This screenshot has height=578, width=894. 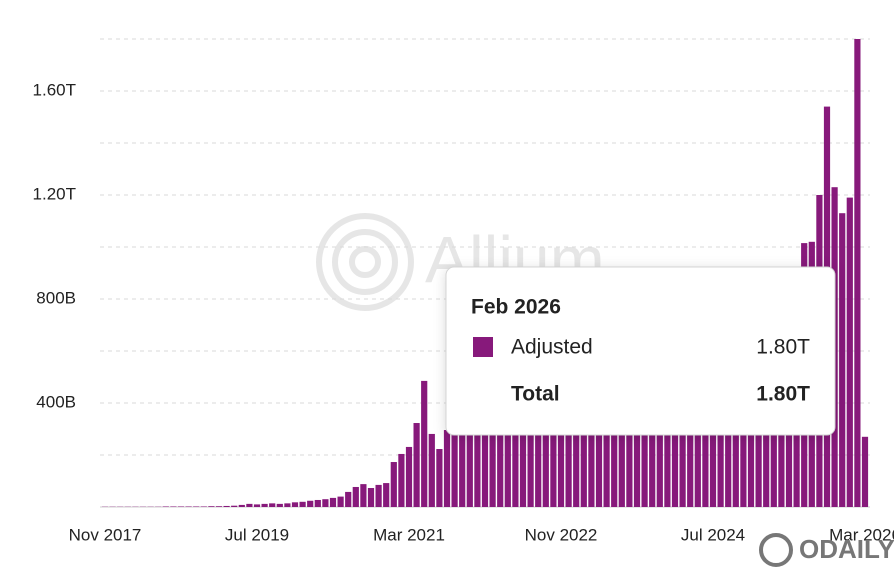 I want to click on source-logo: ODAILY, so click(x=826, y=550).